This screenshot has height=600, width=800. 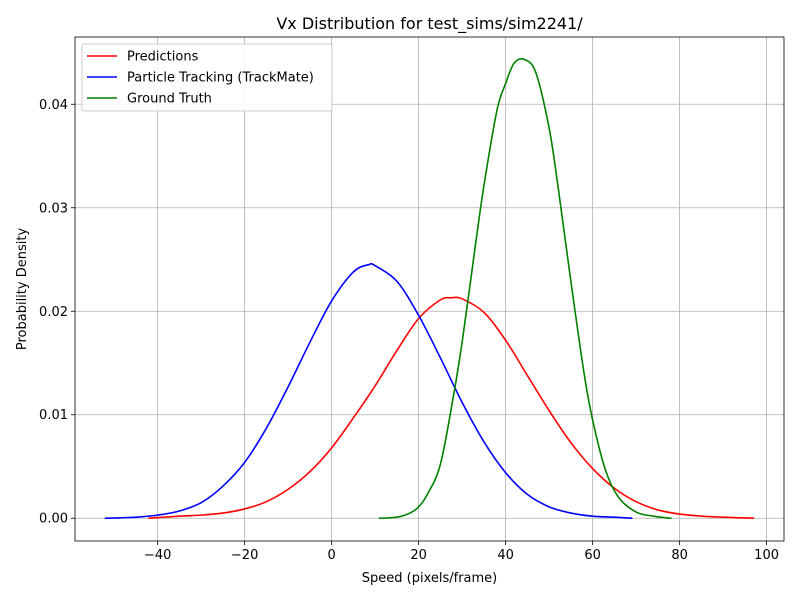 I want to click on x-tick-label: 20, so click(x=418, y=555).